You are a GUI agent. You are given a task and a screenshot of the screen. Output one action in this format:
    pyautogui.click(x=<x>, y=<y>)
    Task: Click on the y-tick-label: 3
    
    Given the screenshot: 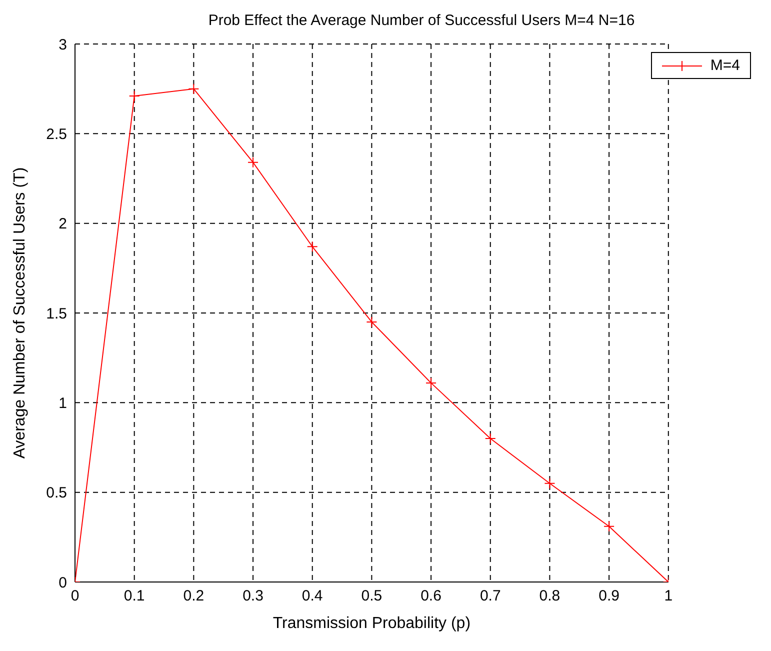 What is the action you would take?
    pyautogui.click(x=62, y=45)
    